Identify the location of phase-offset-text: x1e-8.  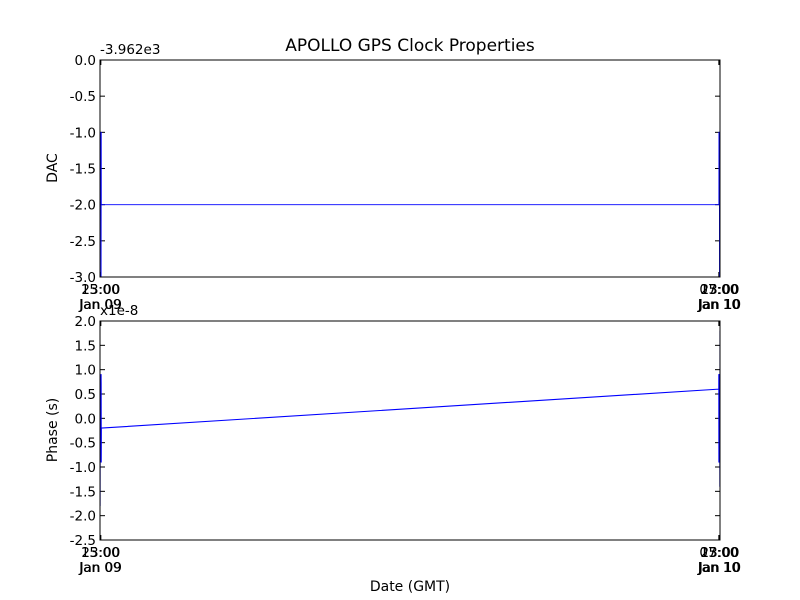
(119, 311).